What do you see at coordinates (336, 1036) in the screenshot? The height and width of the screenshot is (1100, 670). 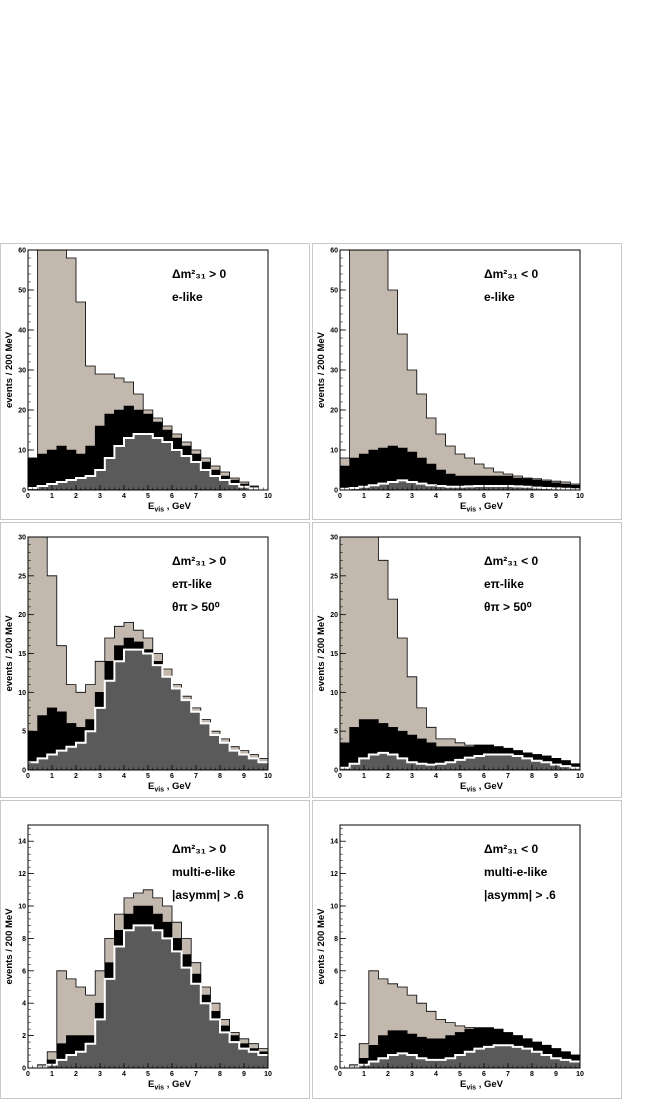 I see `y-tick-label: 2` at bounding box center [336, 1036].